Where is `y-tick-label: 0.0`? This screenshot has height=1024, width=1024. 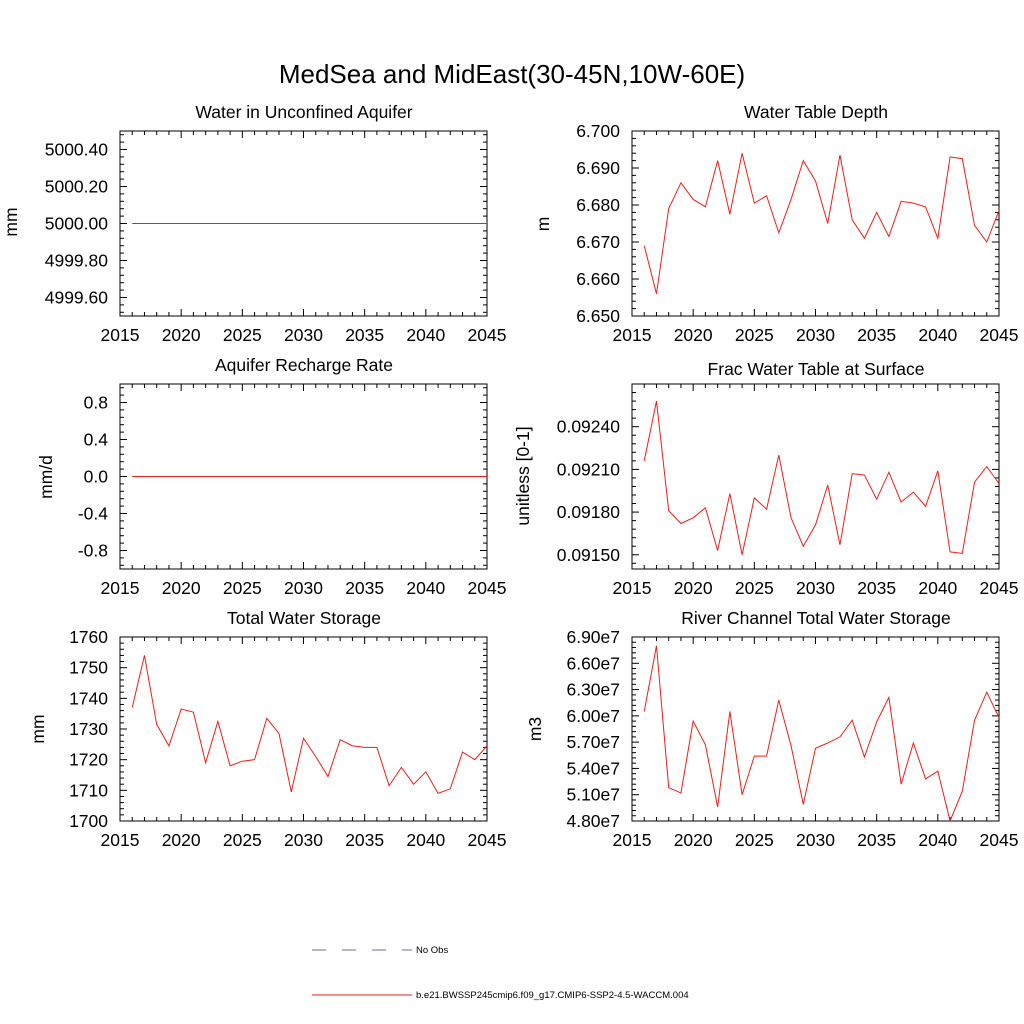 y-tick-label: 0.0 is located at coordinates (96, 477).